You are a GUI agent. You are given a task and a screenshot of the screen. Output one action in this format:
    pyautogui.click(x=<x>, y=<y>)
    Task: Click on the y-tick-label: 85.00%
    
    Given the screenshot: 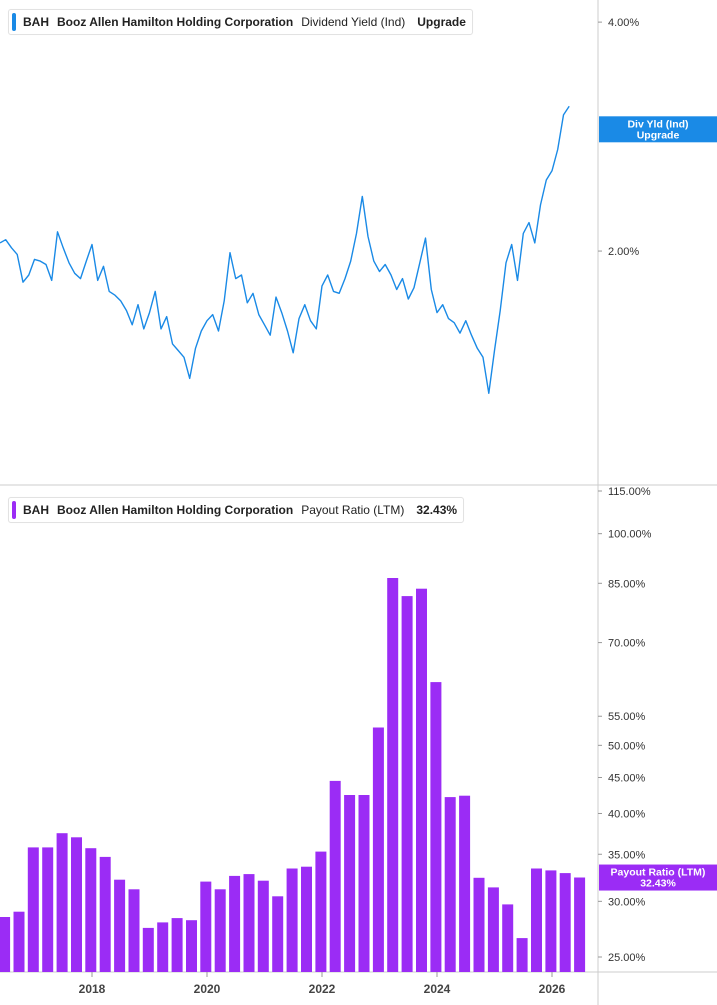 What is the action you would take?
    pyautogui.click(x=627, y=584)
    